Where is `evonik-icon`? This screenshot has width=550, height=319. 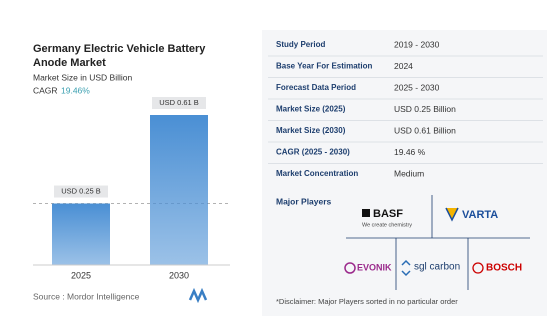
evonik-icon is located at coordinates (350, 268).